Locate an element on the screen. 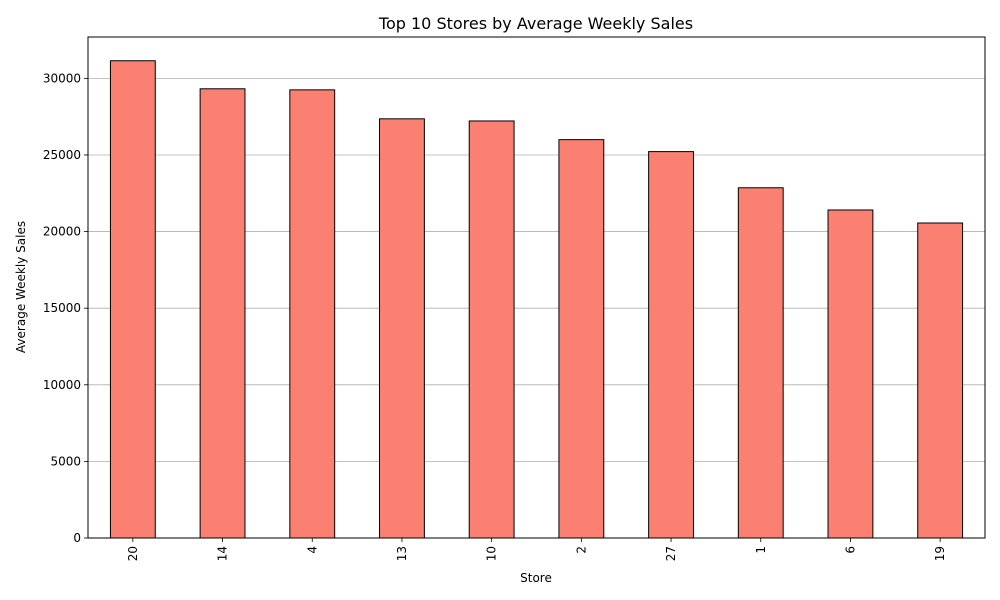 Image resolution: width=1000 pixels, height=600 pixels. y-tick-label: 5000 is located at coordinates (65, 461).